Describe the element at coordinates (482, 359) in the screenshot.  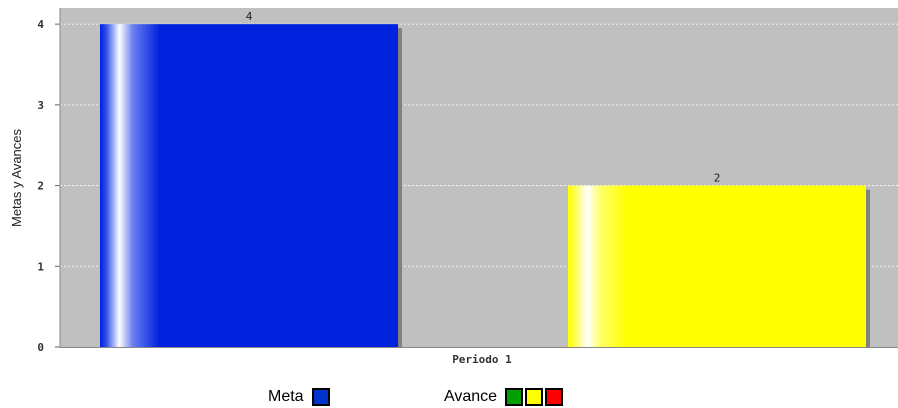
I see `category-label: Periodo 1` at that location.